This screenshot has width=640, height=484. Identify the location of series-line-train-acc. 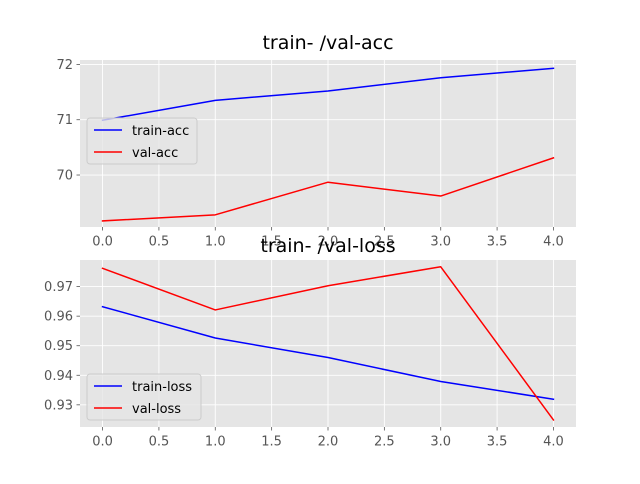
(328, 94).